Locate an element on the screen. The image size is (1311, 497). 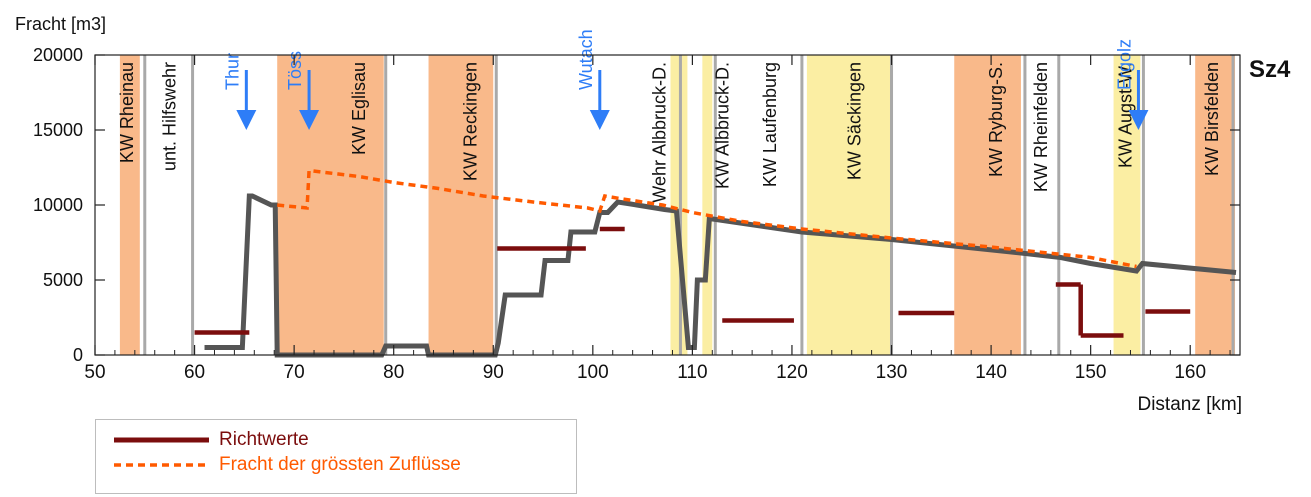
legend-item-richtwerte: Richtwerte is located at coordinates (211, 440).